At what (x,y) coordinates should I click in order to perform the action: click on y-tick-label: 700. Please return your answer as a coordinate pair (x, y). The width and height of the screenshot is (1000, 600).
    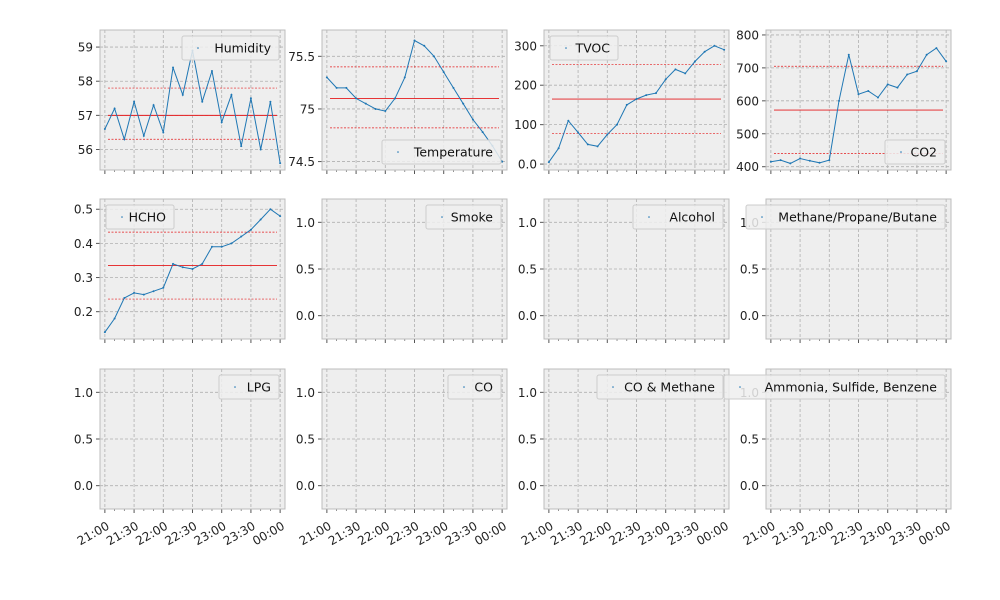
    Looking at the image, I should click on (747, 68).